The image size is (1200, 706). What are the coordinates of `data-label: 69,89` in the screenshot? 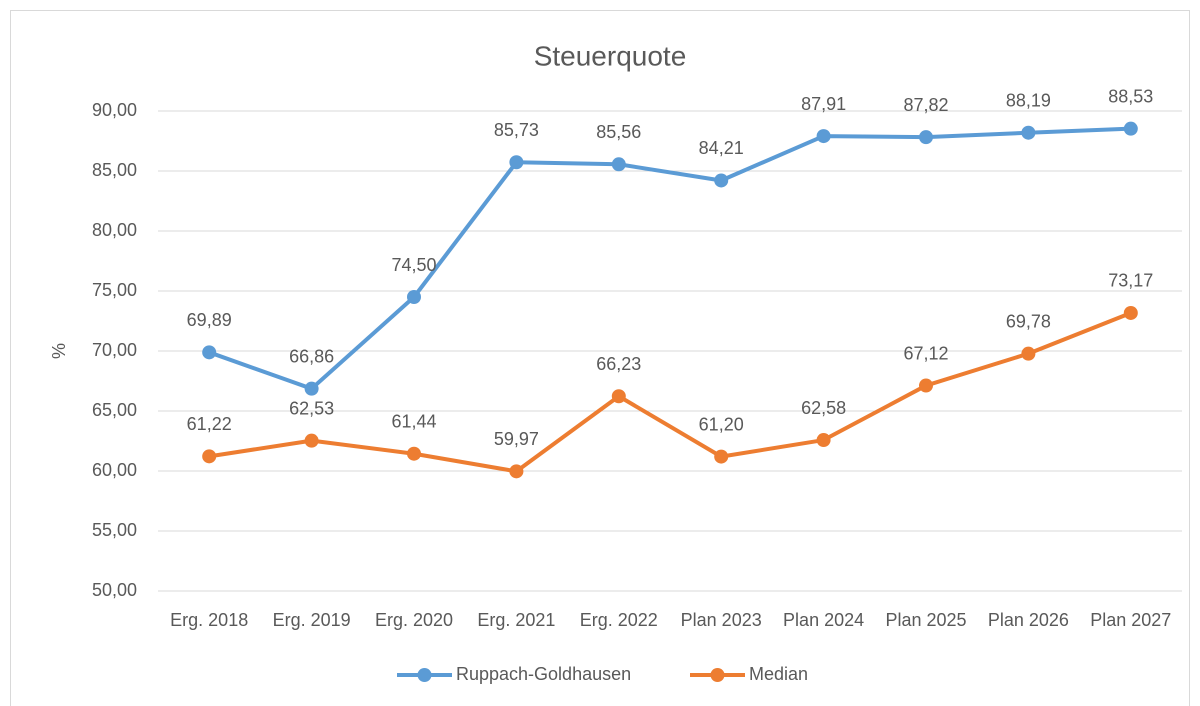 It's located at (209, 320).